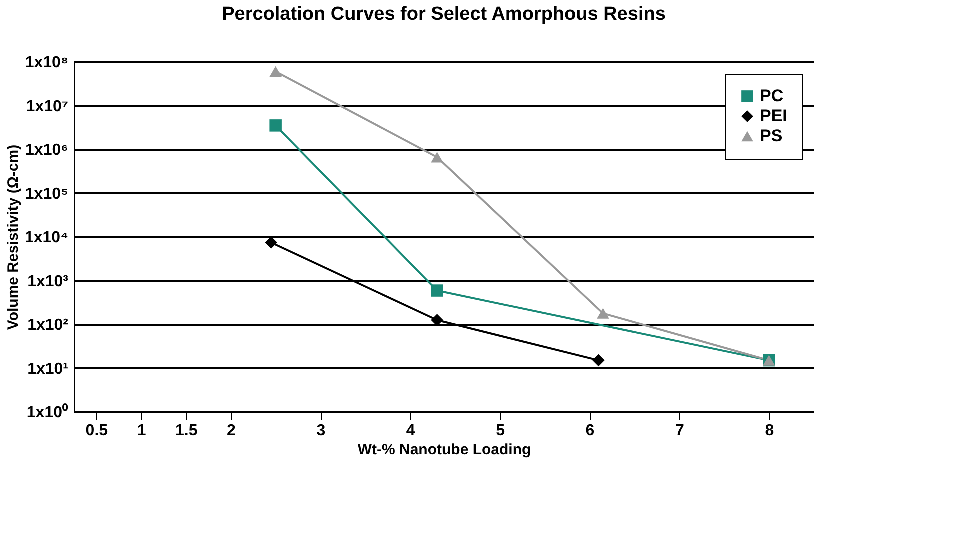 Image resolution: width=973 pixels, height=546 pixels. What do you see at coordinates (231, 431) in the screenshot?
I see `x-tick-label: 2` at bounding box center [231, 431].